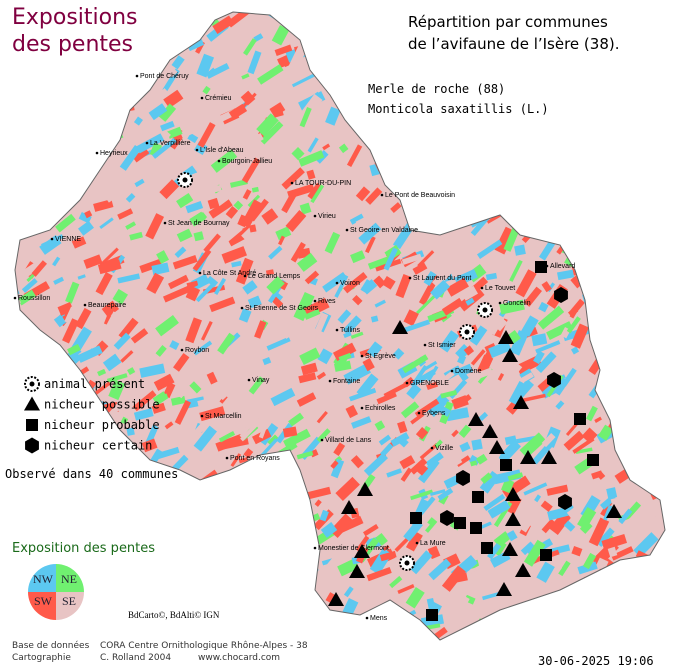 This screenshot has height=672, width=675. Describe the element at coordinates (458, 109) in the screenshot. I see `species-latin: Monticola saxatillis (L.)` at that location.